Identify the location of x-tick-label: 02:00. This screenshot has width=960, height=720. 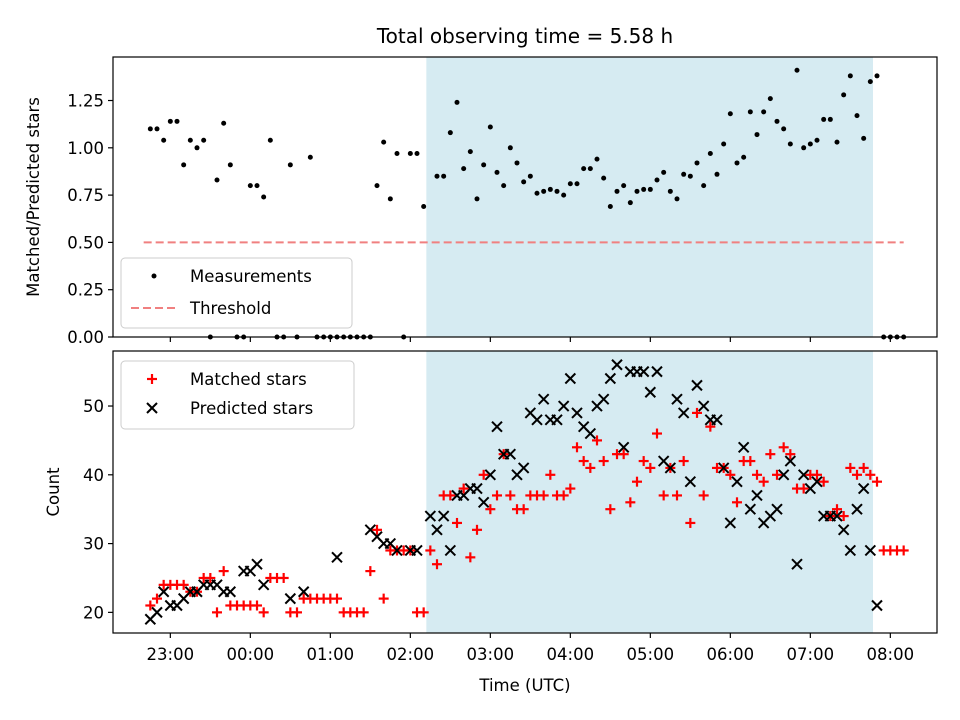
(411, 654).